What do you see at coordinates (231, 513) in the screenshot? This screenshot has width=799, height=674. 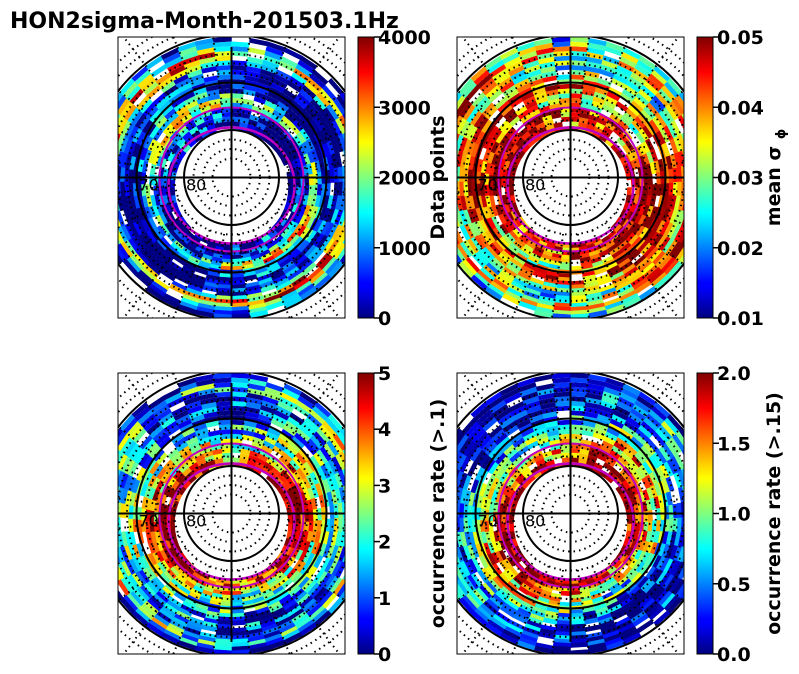 I see `axes-frame` at bounding box center [231, 513].